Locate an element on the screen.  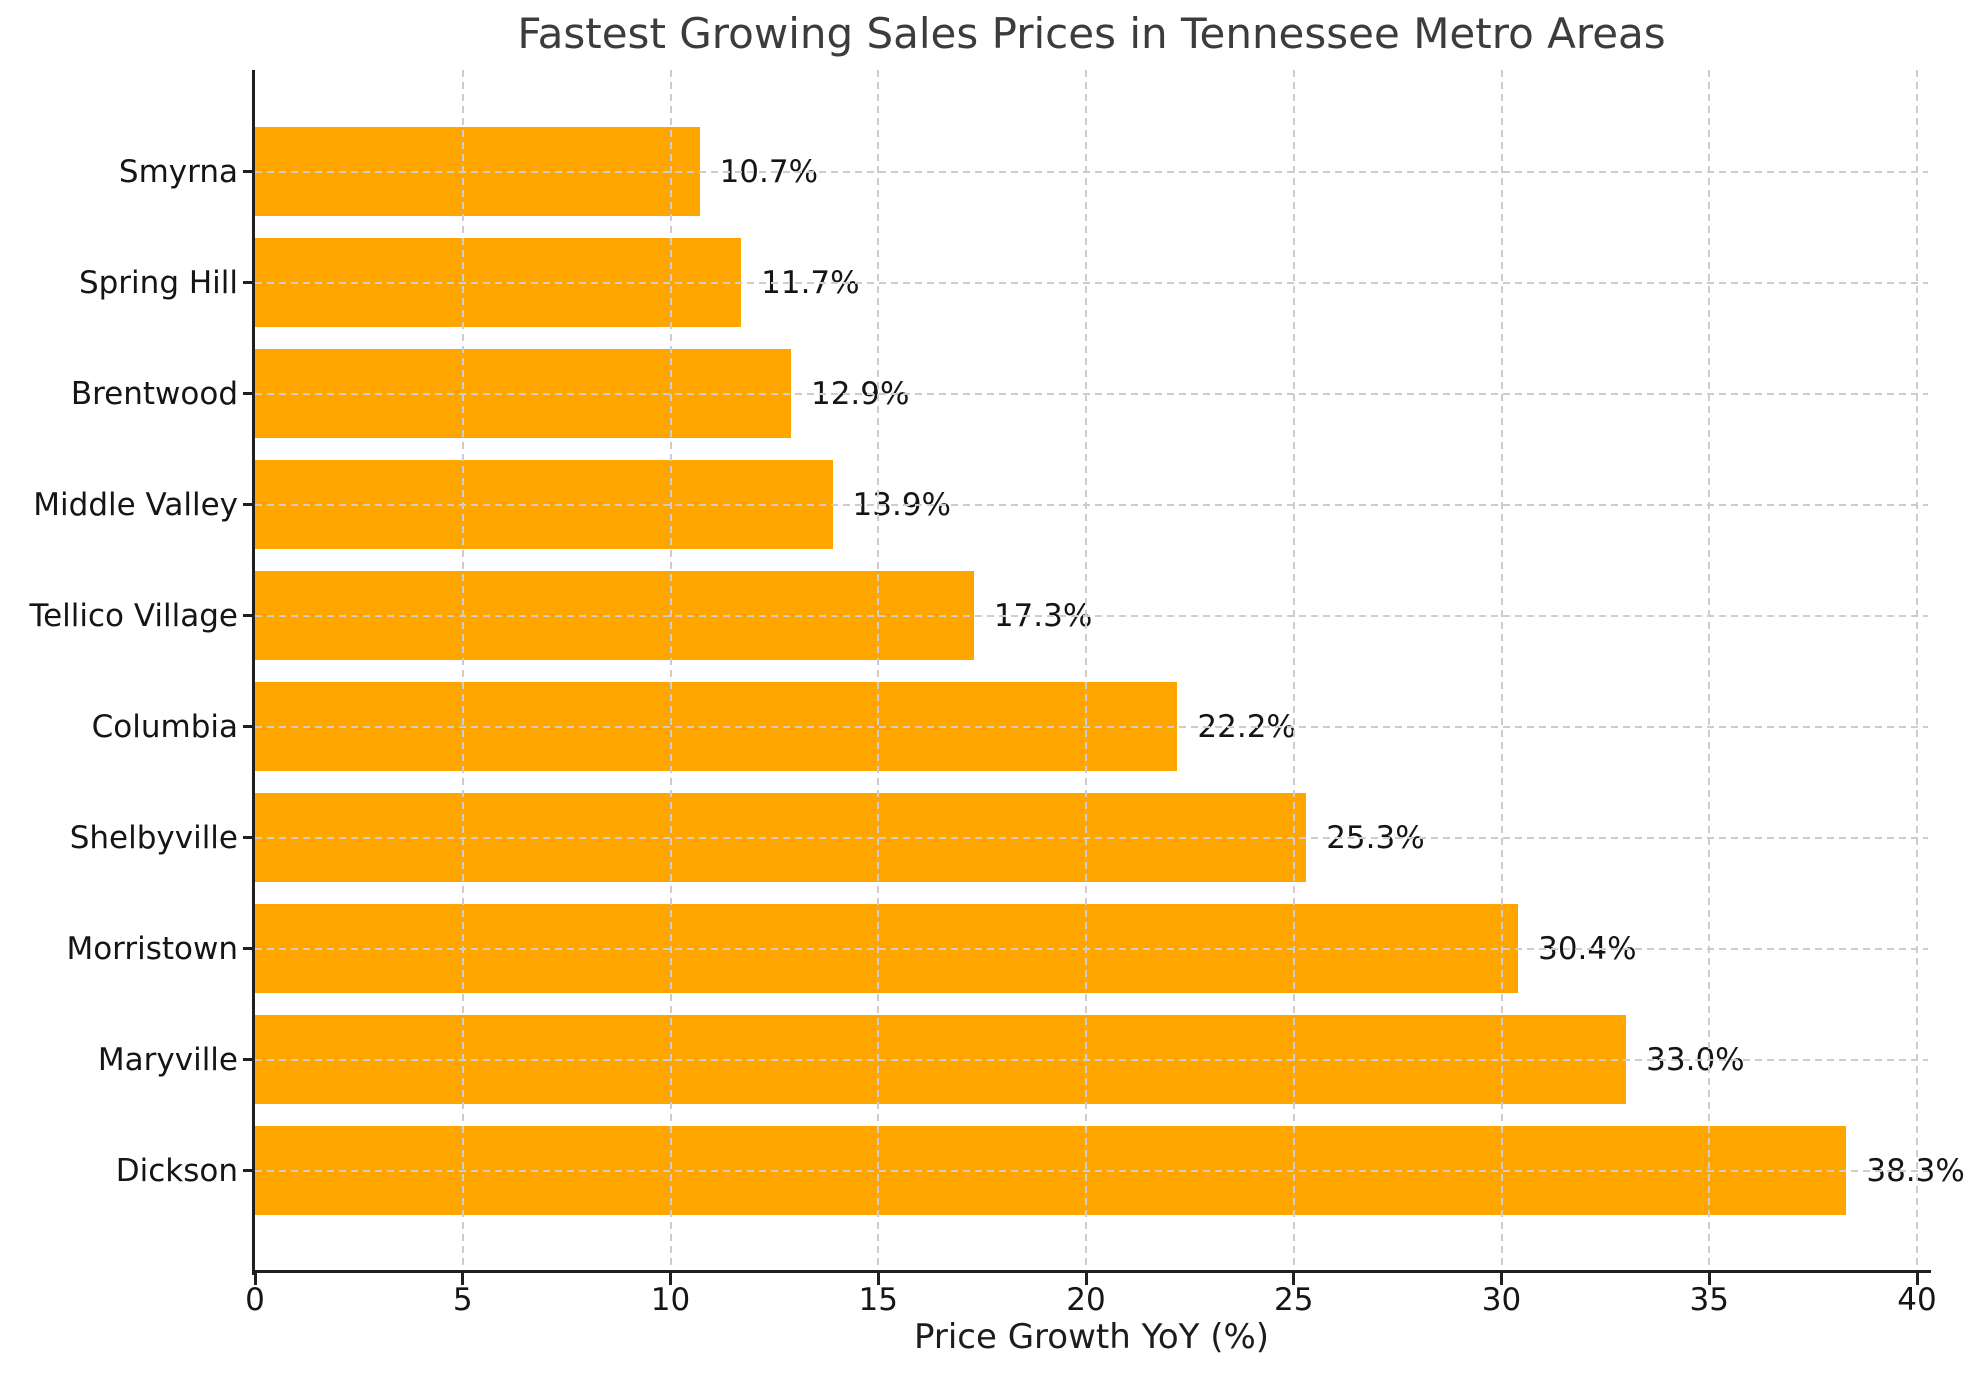
x-tick-label-30: 30 is located at coordinates (1501, 1300).